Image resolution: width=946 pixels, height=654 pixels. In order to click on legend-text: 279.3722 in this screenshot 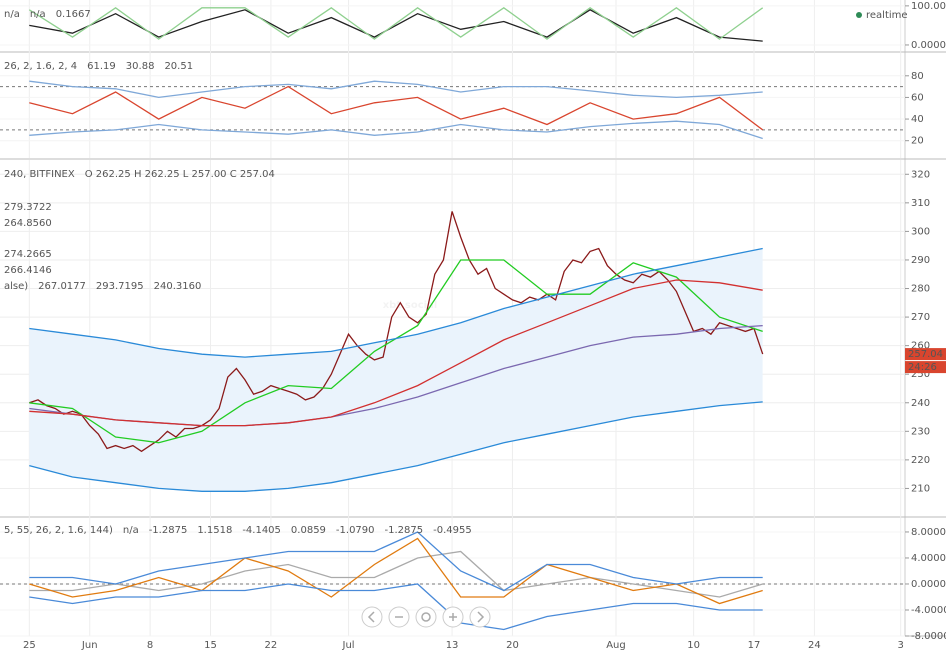, I will do `click(28, 207)`.